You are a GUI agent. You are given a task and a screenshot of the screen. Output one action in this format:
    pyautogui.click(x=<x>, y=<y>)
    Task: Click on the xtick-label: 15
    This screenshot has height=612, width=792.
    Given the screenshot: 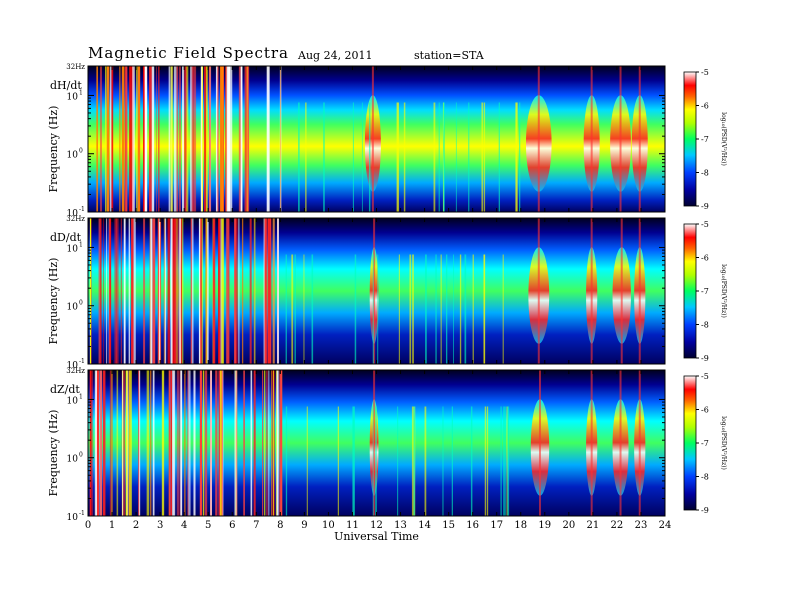 What is the action you would take?
    pyautogui.click(x=448, y=525)
    